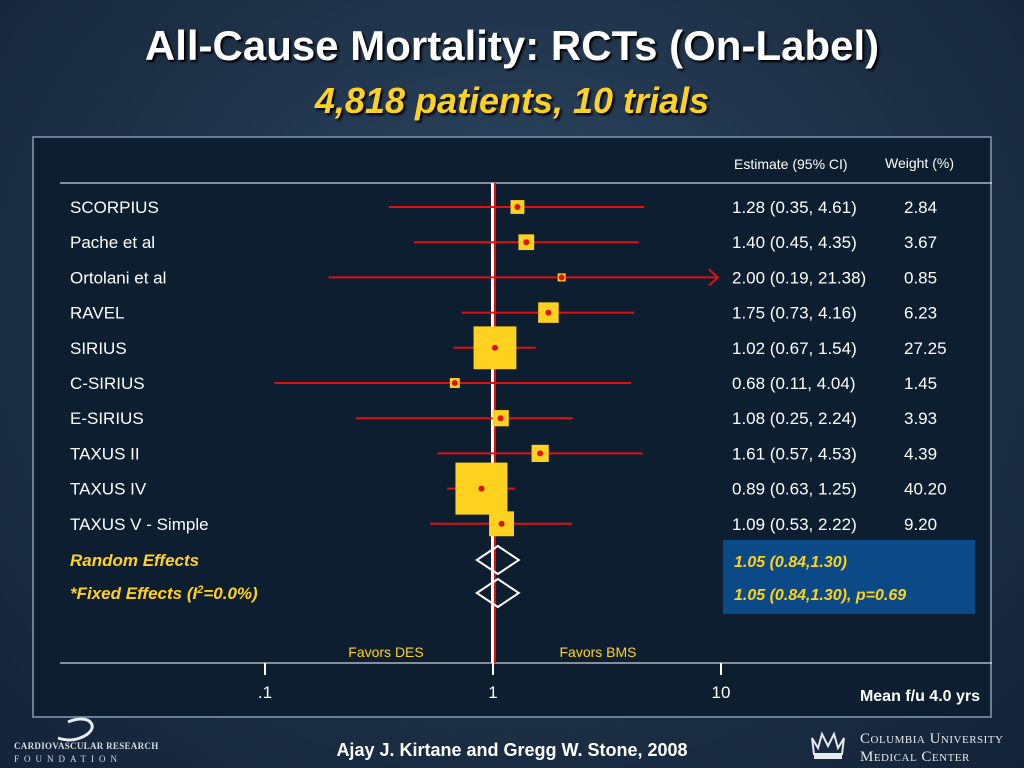 The height and width of the screenshot is (768, 1024). Describe the element at coordinates (794, 524) in the screenshot. I see `ci-value: 1.09 (0.53, 2.22)` at that location.